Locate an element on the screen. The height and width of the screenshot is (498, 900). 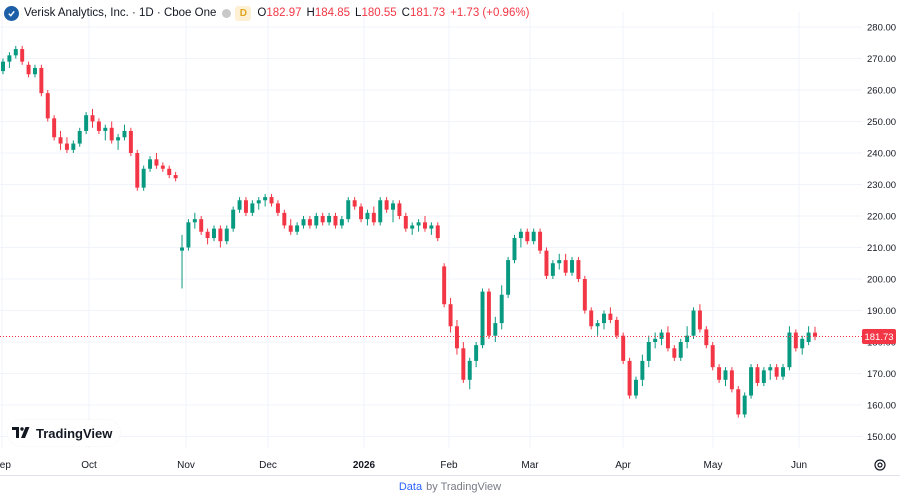
price-tick-label: 190.00 is located at coordinates (881, 311).